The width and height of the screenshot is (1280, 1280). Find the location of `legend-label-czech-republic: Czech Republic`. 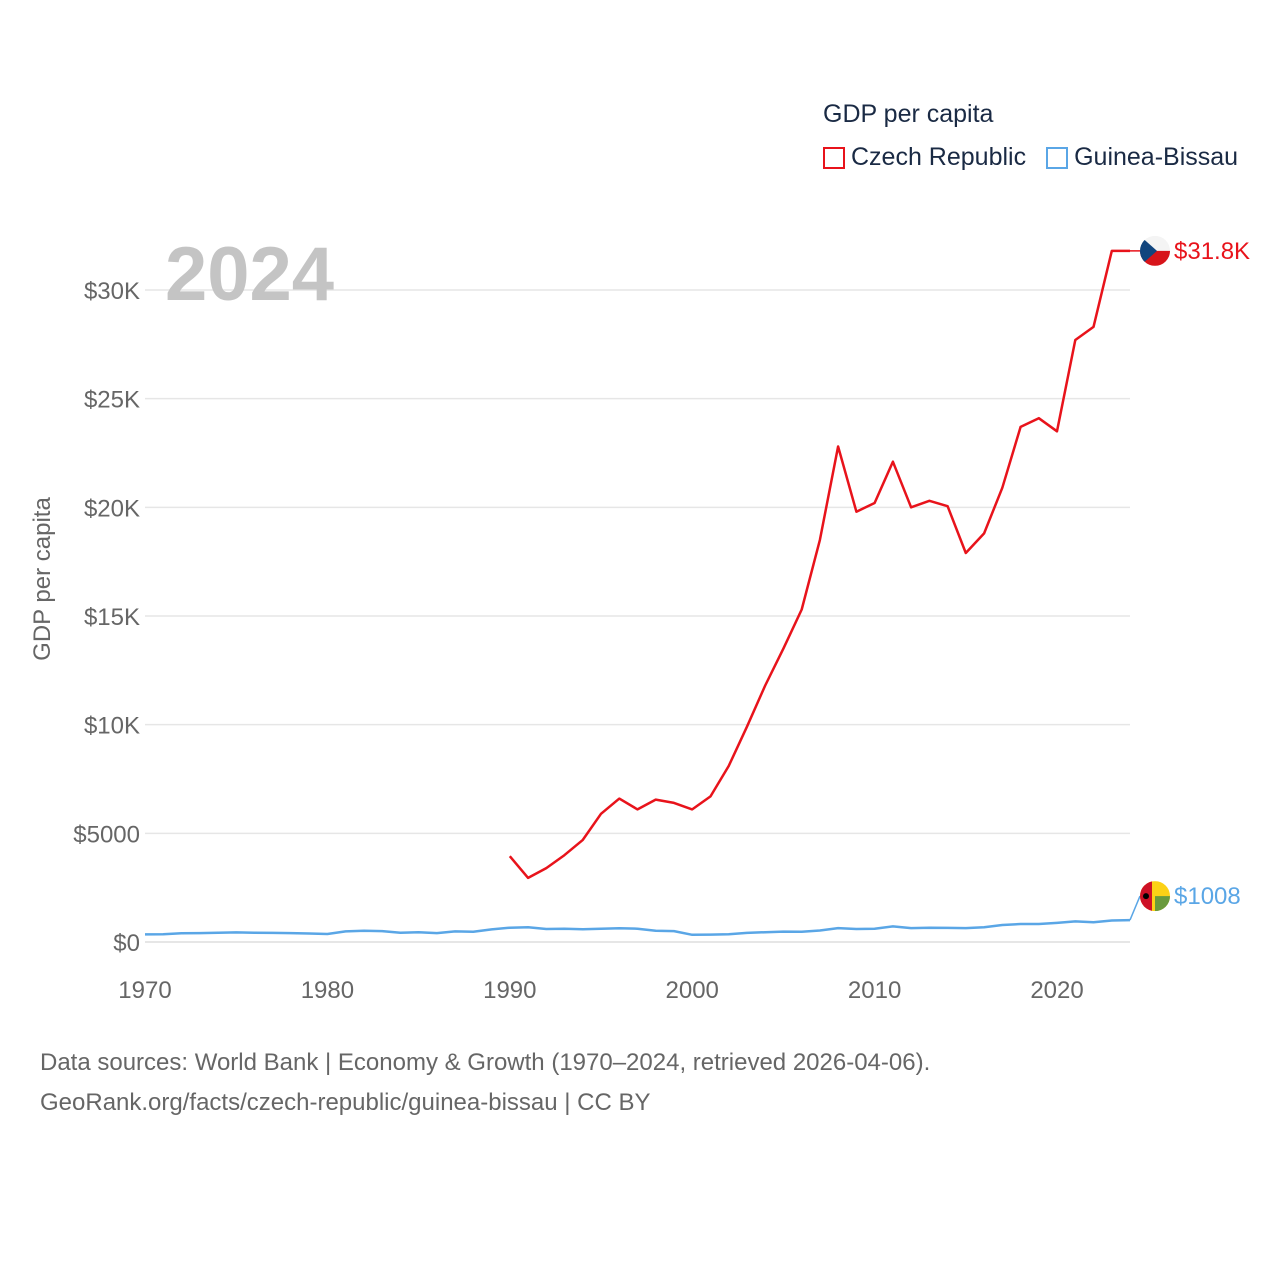

legend-label-czech-republic: Czech Republic is located at coordinates (939, 157).